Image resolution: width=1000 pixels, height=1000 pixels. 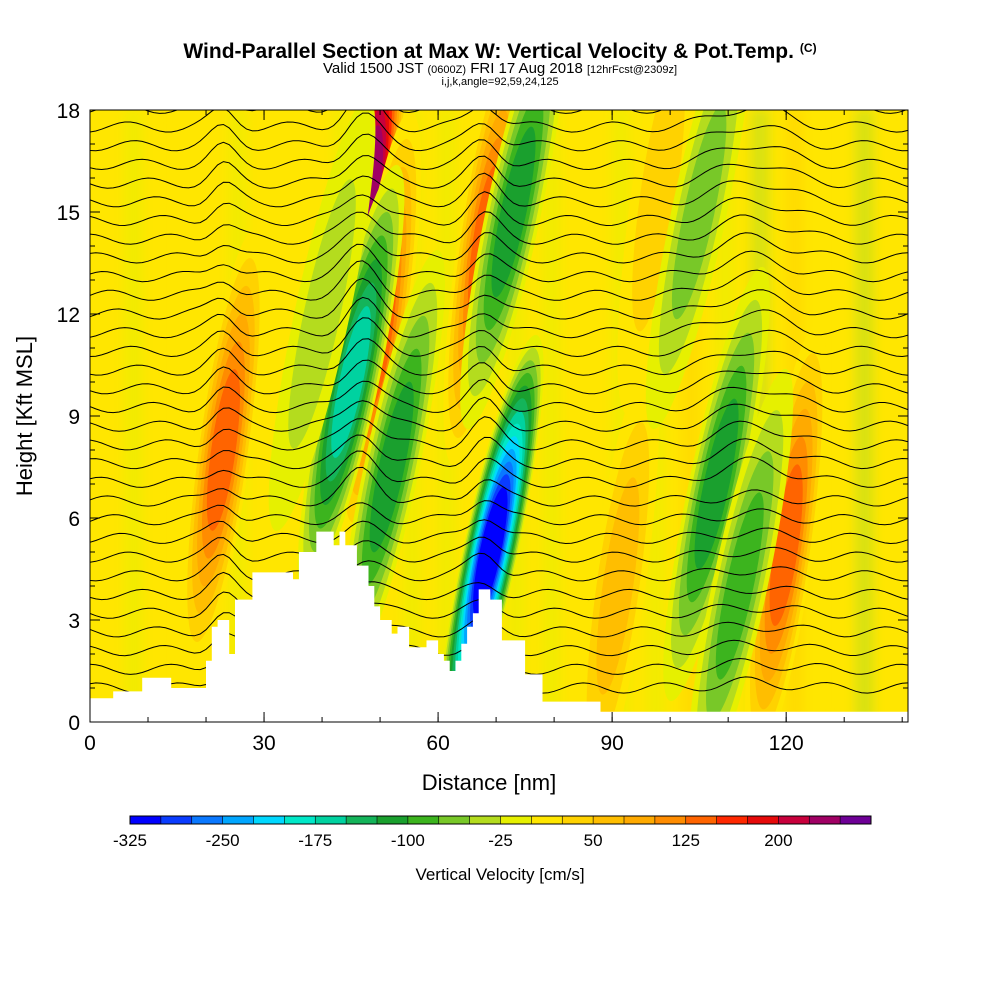 I want to click on y-tick-label: 18, so click(x=68, y=111).